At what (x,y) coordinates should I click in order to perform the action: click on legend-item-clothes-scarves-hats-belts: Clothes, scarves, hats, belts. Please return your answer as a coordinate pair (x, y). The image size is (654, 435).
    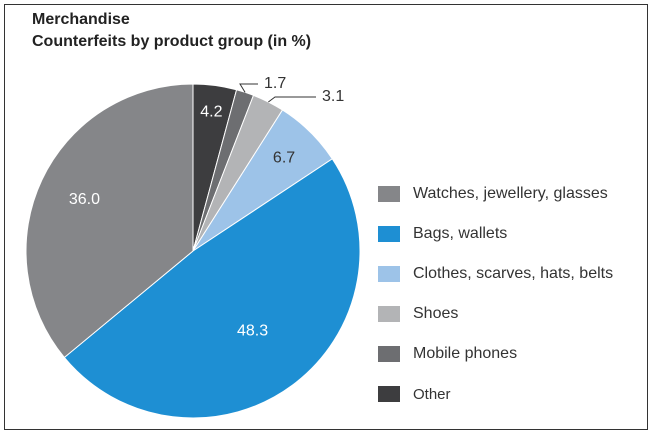
    Looking at the image, I should click on (495, 274).